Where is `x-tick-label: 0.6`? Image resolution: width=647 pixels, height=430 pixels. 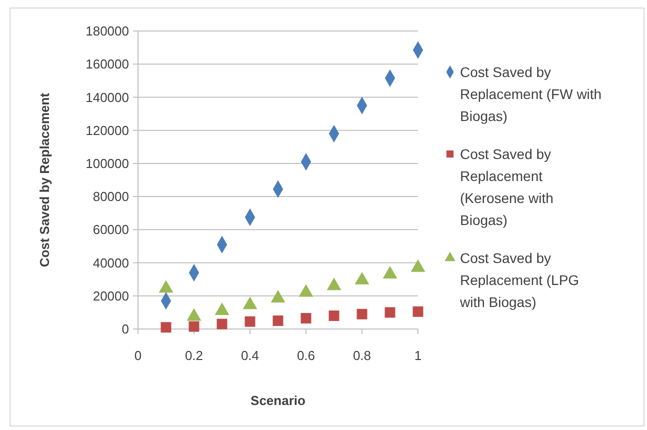 x-tick-label: 0.6 is located at coordinates (306, 355).